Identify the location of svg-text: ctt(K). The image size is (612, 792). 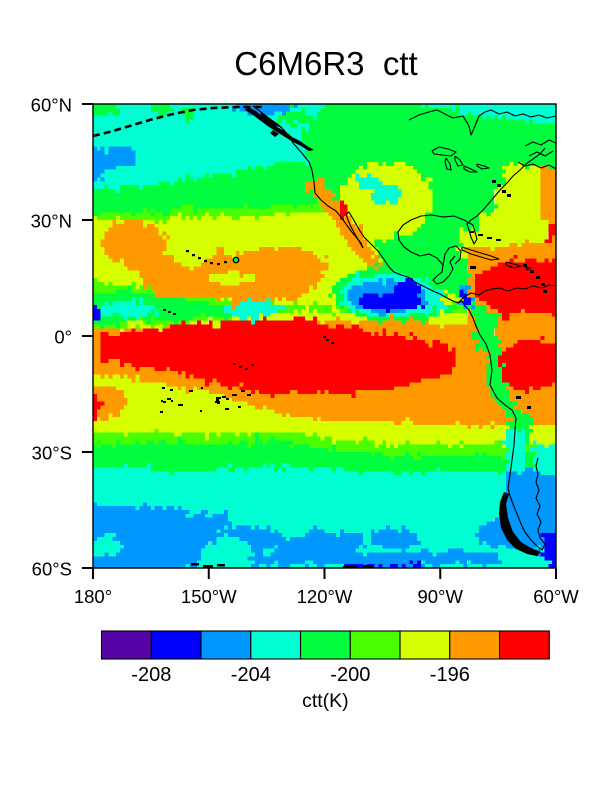
(325, 701).